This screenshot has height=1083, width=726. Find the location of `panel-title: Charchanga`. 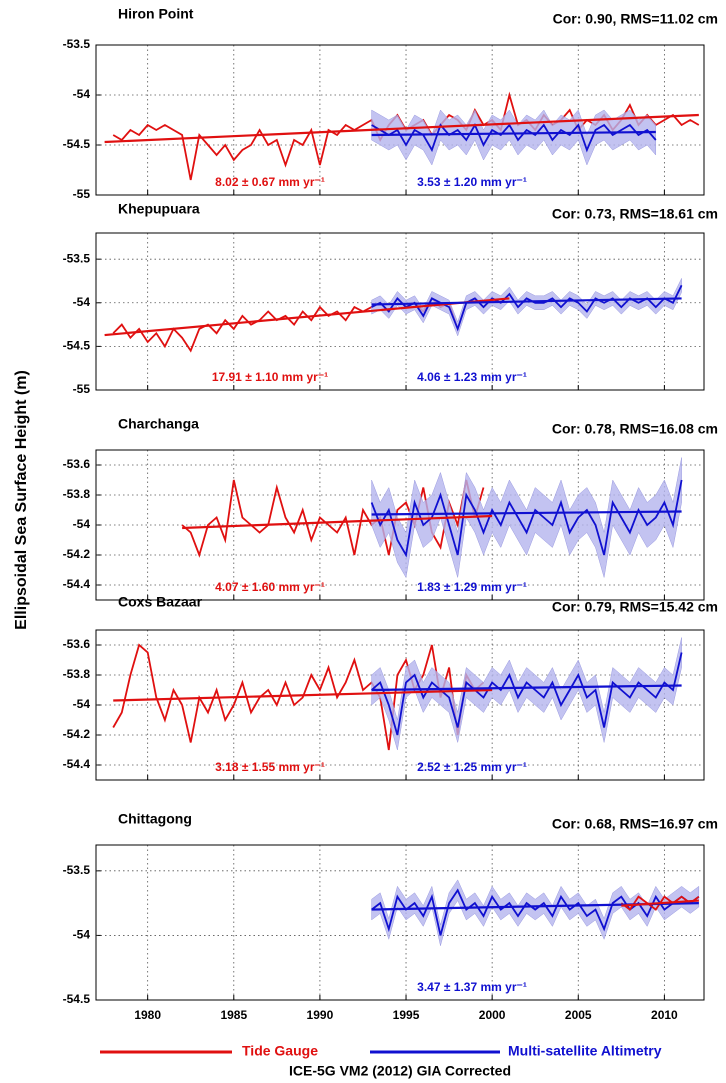

panel-title: Charchanga is located at coordinates (158, 424).